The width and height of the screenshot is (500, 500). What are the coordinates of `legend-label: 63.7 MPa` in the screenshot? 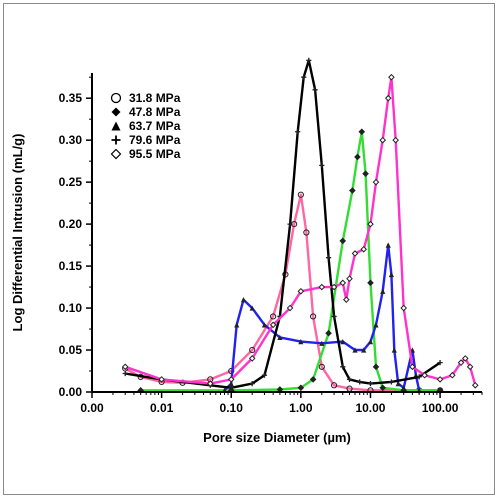 It's located at (155, 126).